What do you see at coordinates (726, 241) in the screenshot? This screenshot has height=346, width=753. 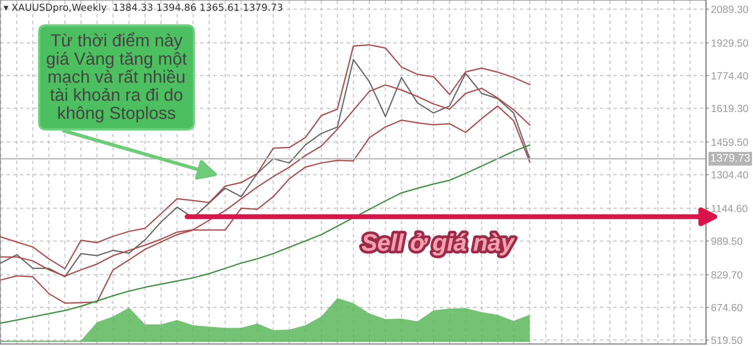 I see `y-tick-label: 989.50` at bounding box center [726, 241].